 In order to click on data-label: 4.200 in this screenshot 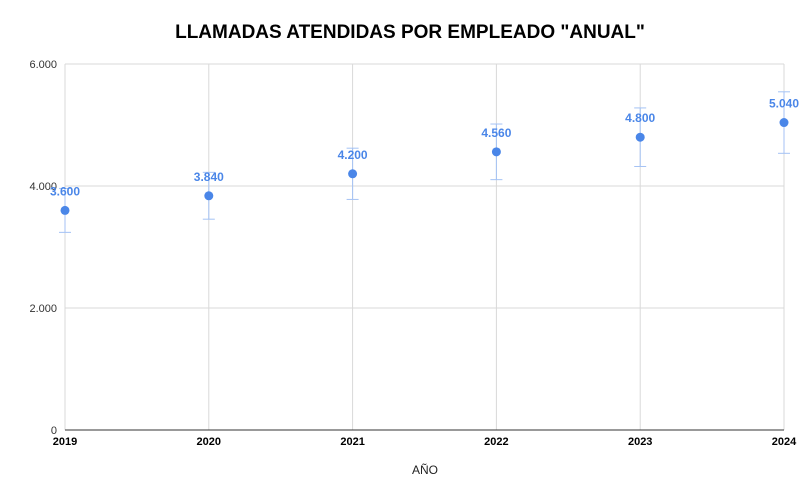, I will do `click(353, 155)`.